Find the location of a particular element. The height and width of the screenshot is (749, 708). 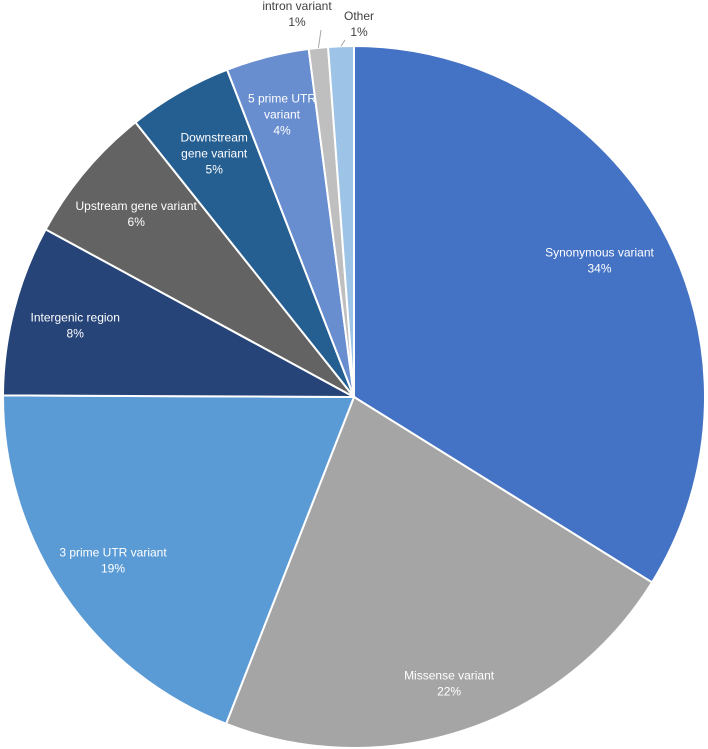

slice-name: Synonymous variant is located at coordinates (599, 253).